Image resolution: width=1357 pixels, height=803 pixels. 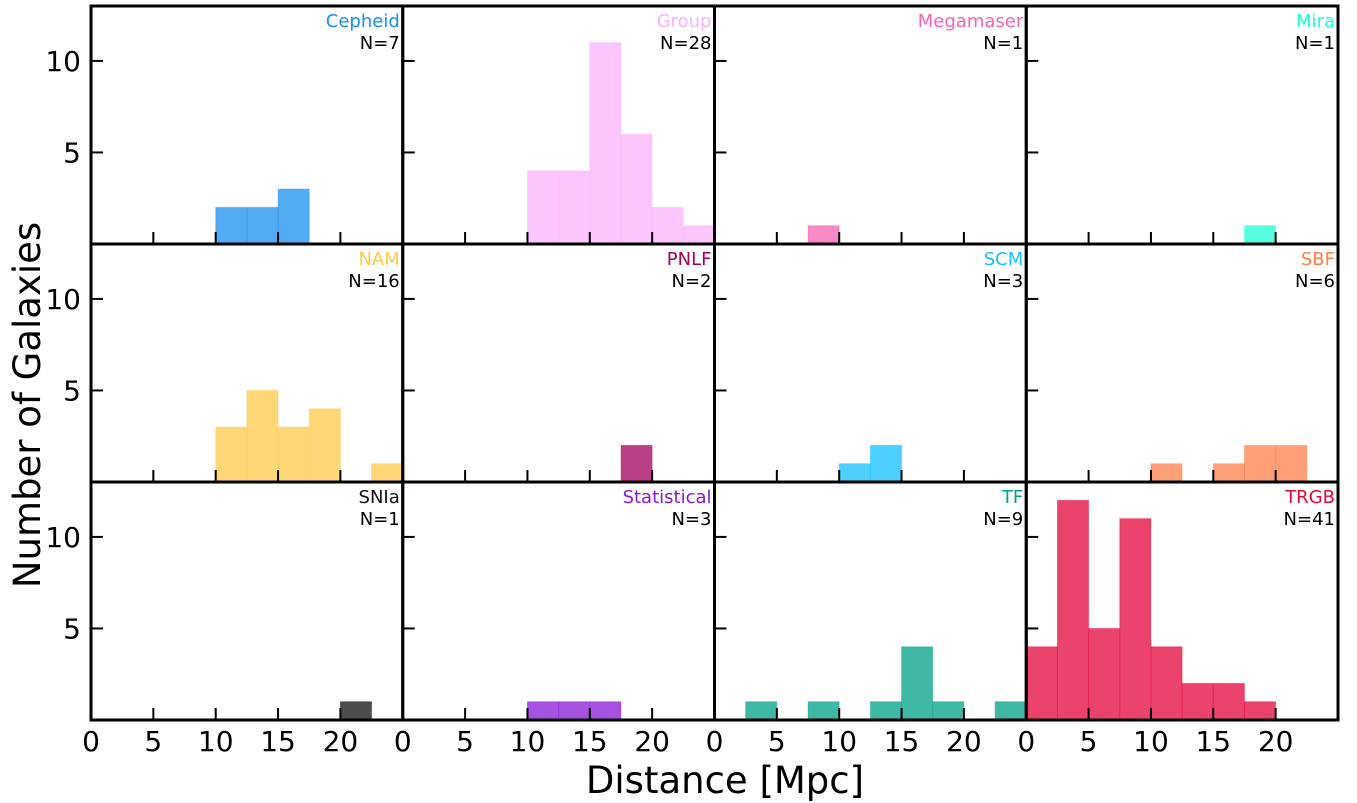 I want to click on method-label-tf: TF, so click(x=1012, y=497).